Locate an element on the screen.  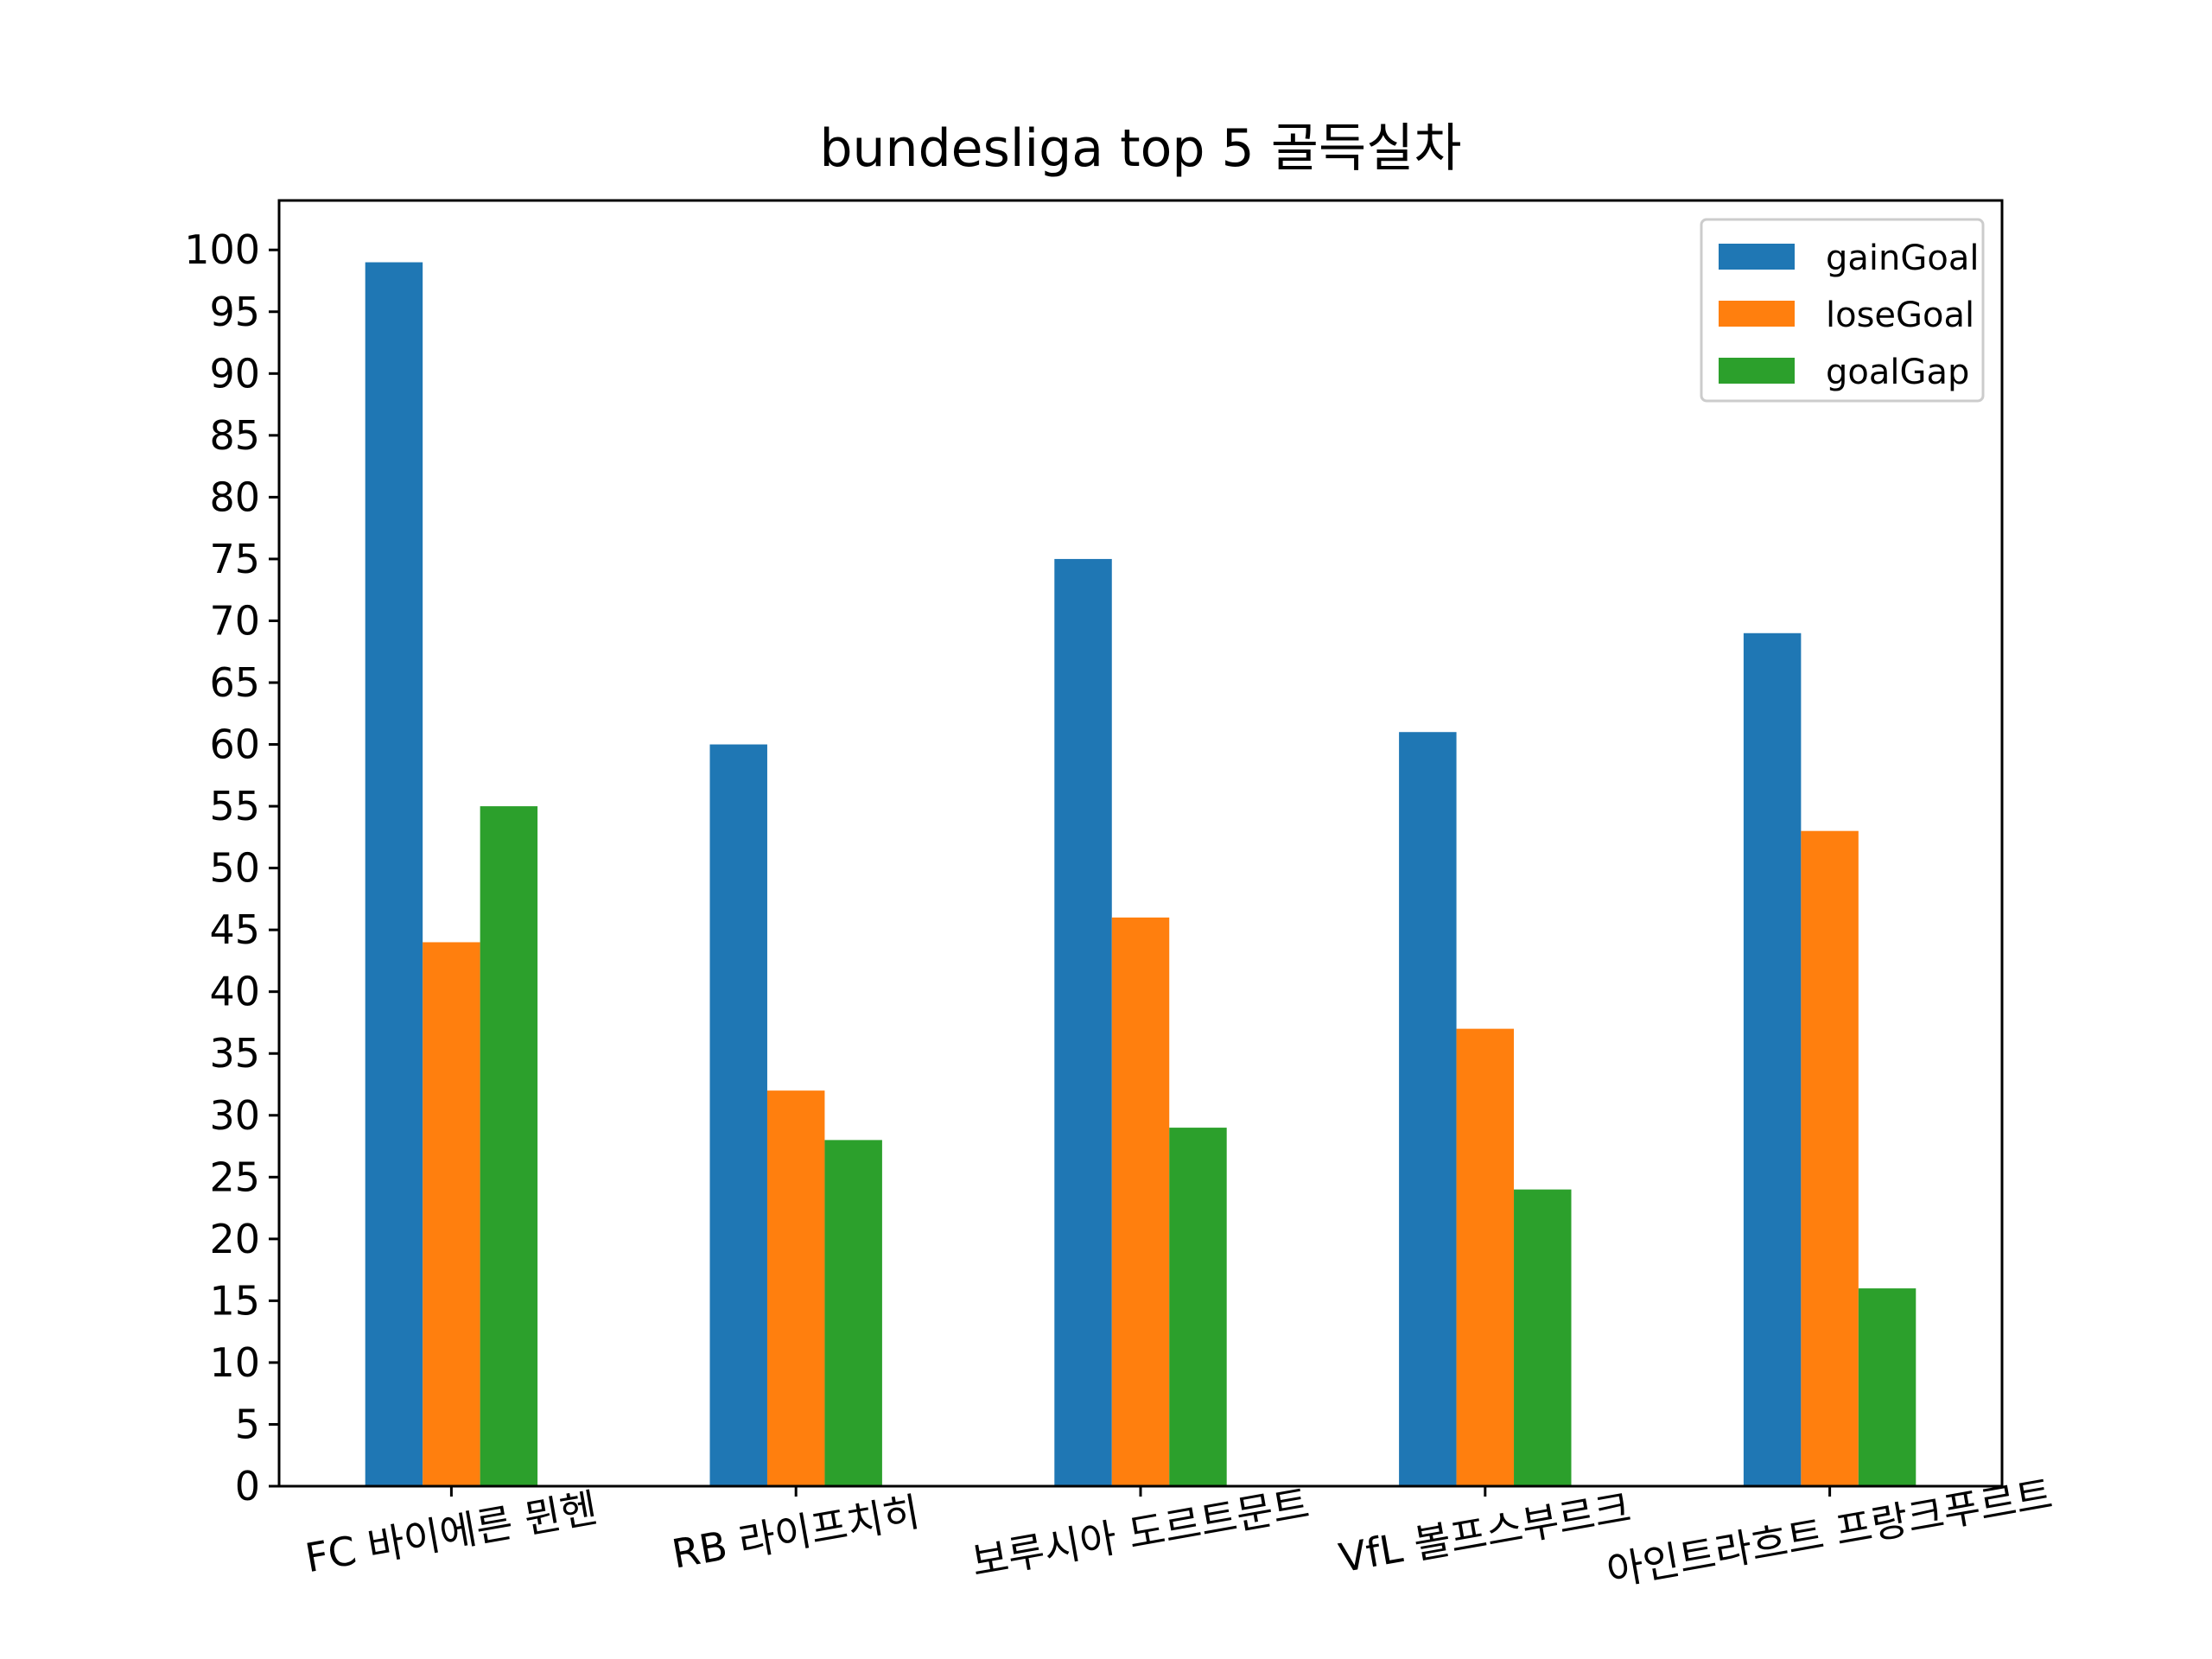
y-tick-label-16: 80 is located at coordinates (234, 497).